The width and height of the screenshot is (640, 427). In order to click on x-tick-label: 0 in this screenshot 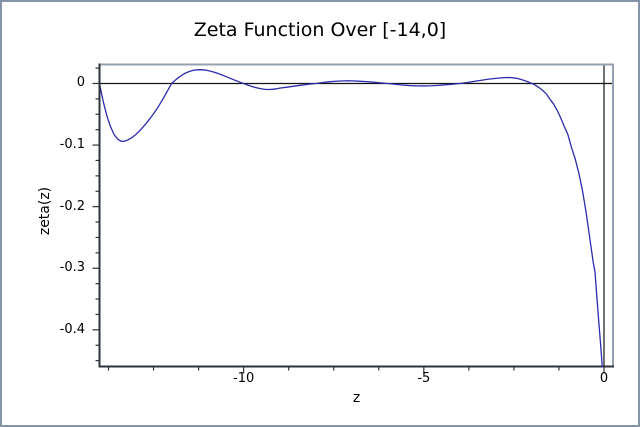, I will do `click(604, 378)`.